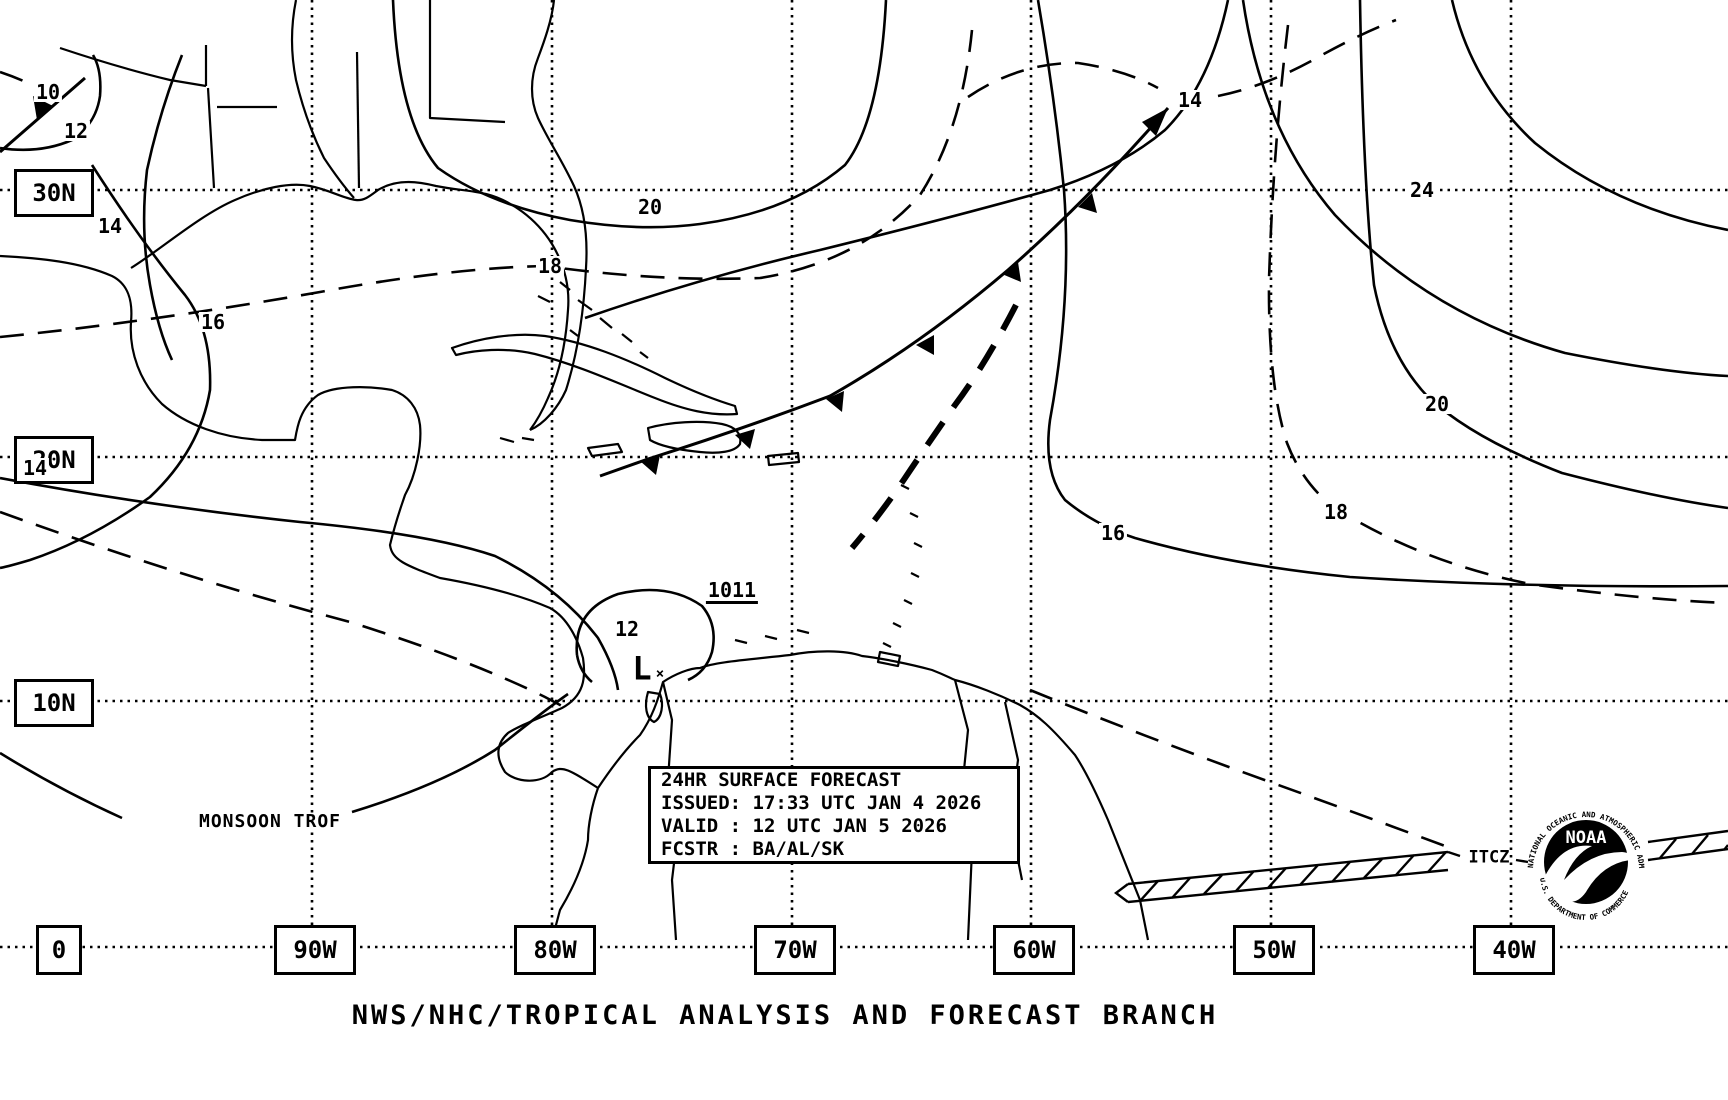  What do you see at coordinates (1421, 866) in the screenshot?
I see `itcz-band` at bounding box center [1421, 866].